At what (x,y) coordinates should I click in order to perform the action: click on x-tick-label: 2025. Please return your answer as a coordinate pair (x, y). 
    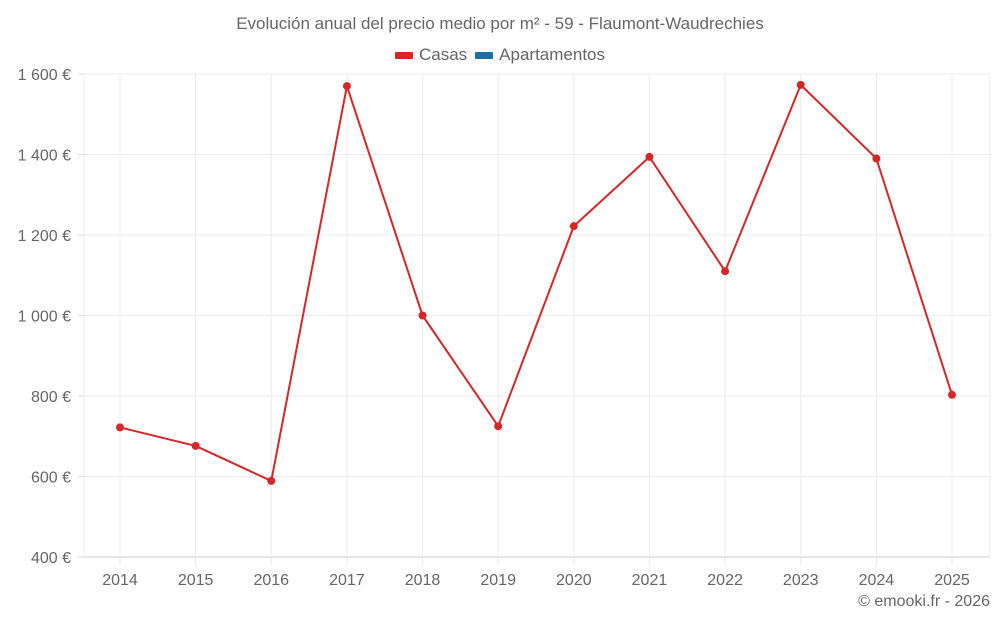
    Looking at the image, I should click on (952, 580).